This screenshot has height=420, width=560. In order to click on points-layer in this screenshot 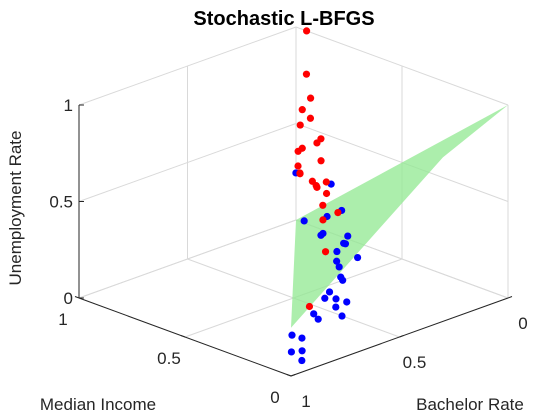, I will do `click(324, 196)`.